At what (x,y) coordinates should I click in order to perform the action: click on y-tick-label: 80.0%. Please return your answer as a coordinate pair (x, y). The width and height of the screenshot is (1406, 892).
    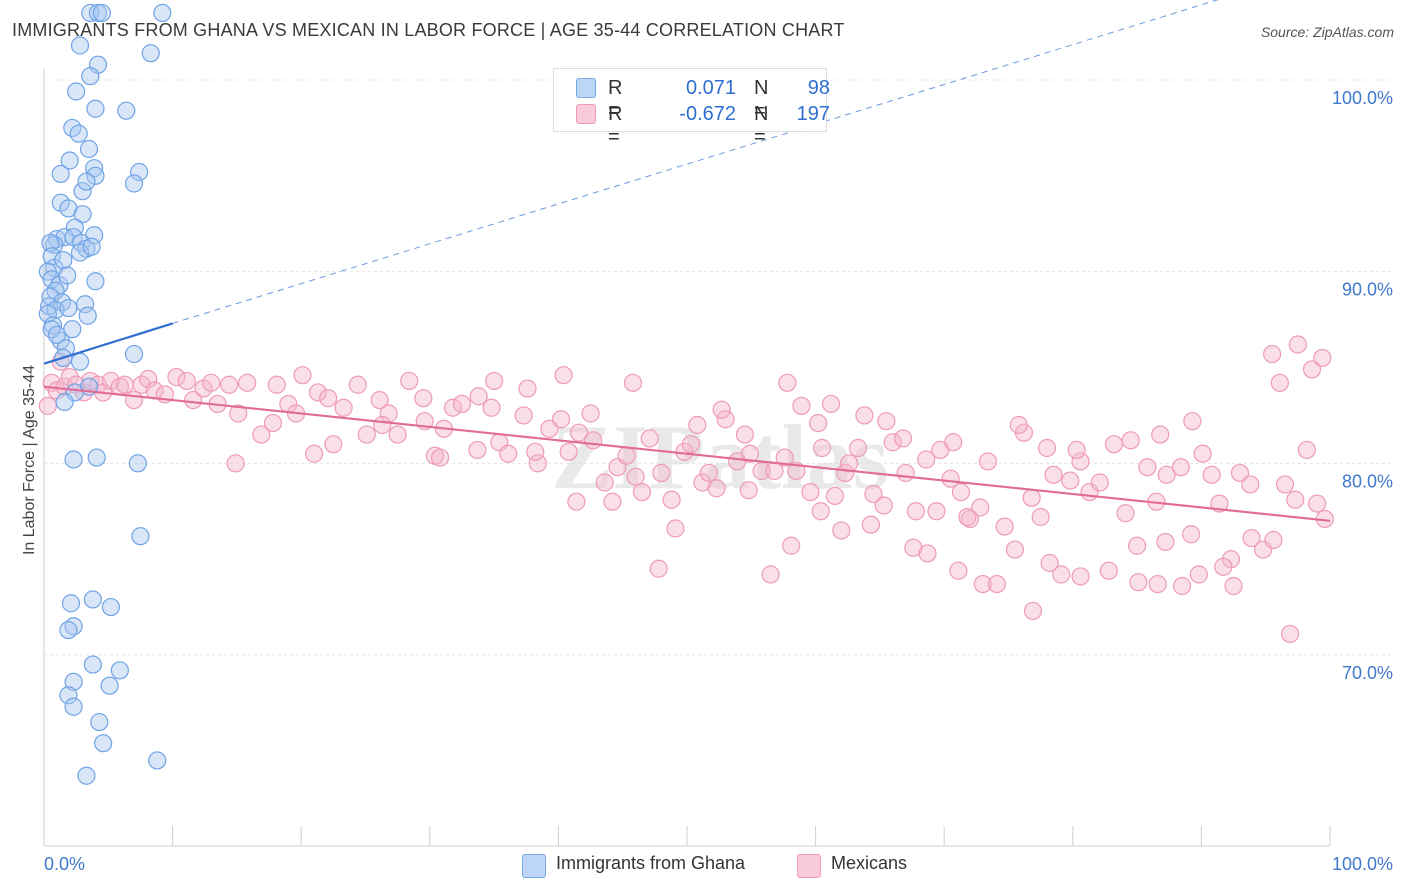
    Looking at the image, I should click on (1367, 481).